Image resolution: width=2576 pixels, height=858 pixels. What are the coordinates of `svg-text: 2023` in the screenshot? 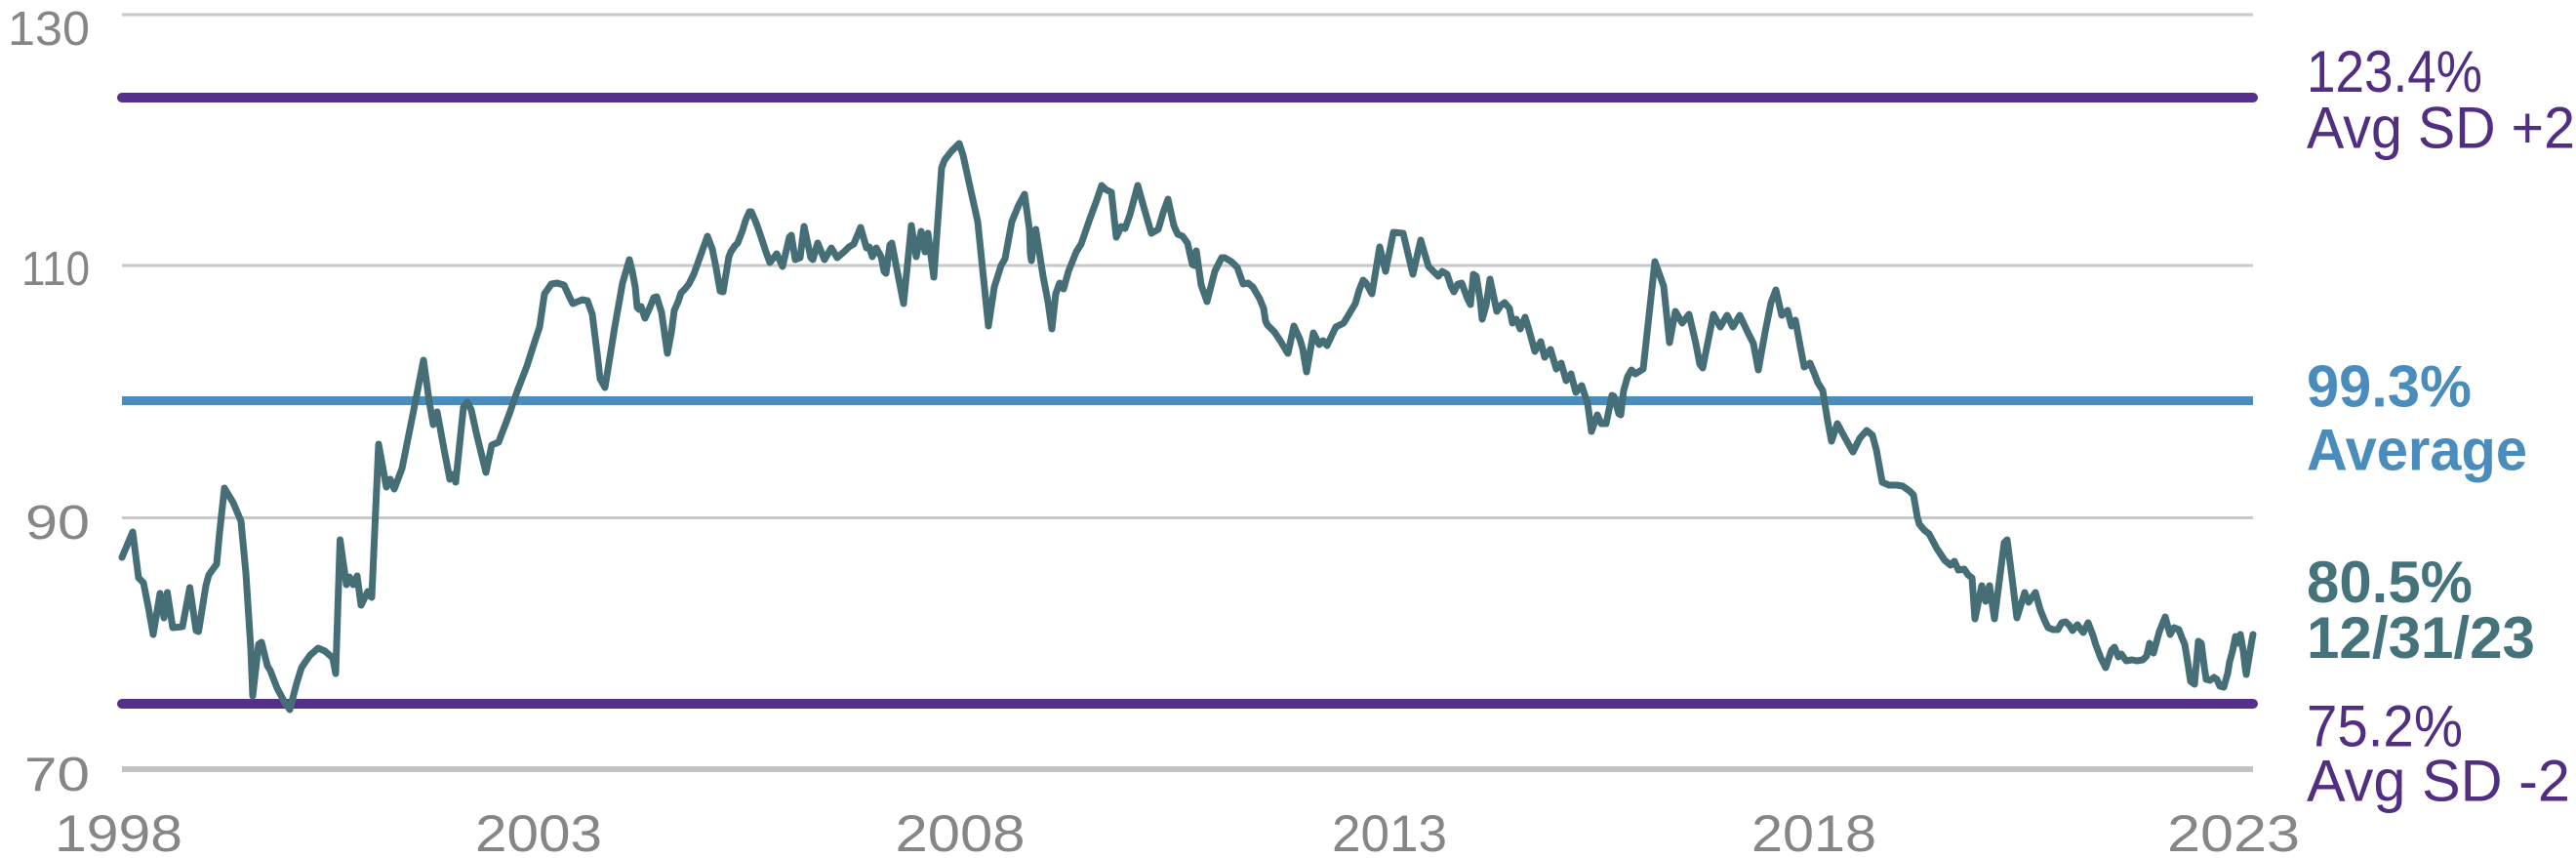 It's located at (2233, 831).